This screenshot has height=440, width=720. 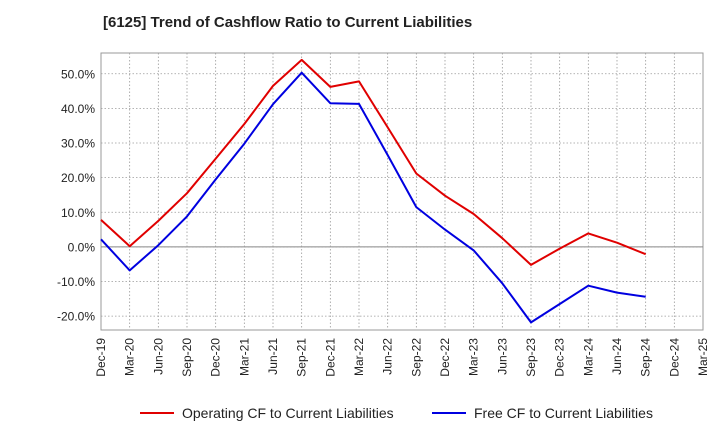 I want to click on x-tick-label: Dec-21, so click(x=330, y=357).